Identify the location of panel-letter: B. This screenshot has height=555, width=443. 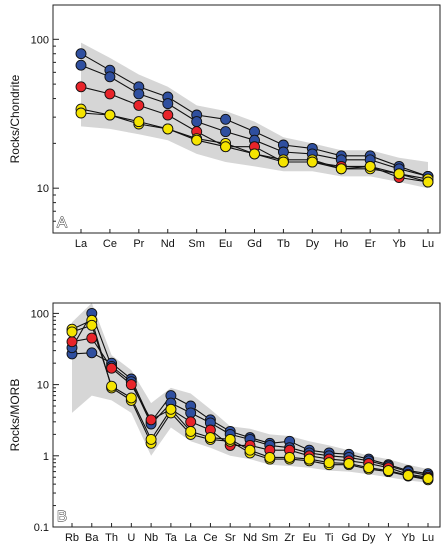
(62, 516).